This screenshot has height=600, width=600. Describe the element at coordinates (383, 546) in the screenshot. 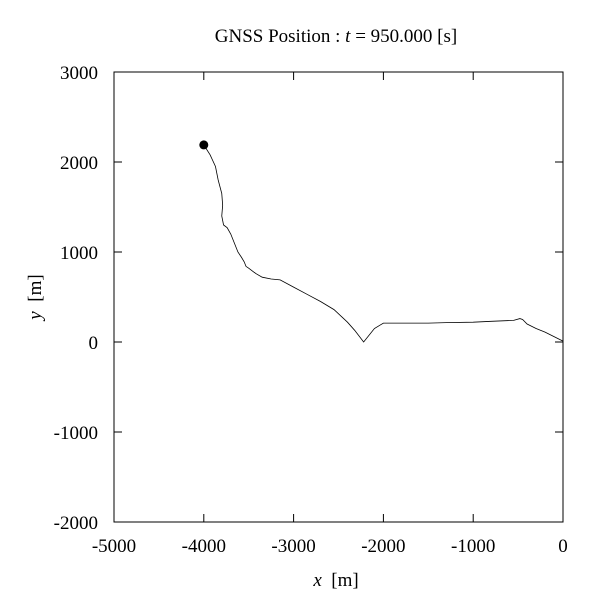

I see `x-tick-label: -2000` at that location.